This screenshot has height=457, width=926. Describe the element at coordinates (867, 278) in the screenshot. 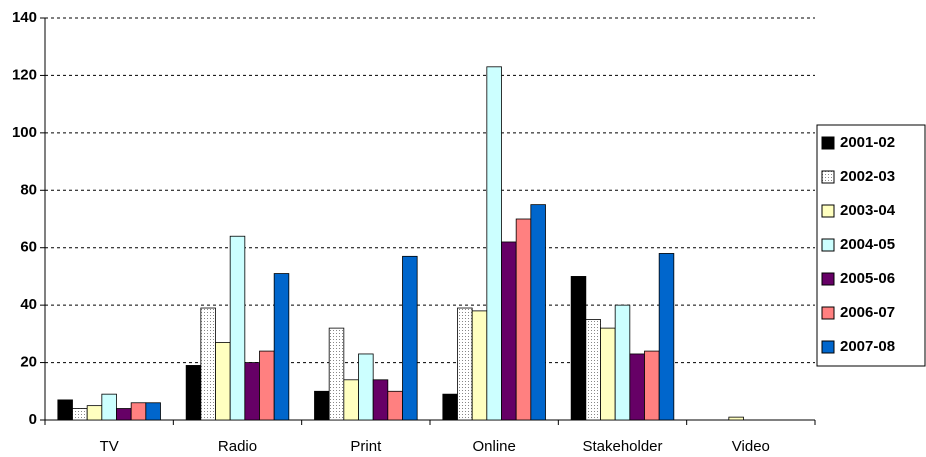

I see `legend-label: 2005-06` at that location.